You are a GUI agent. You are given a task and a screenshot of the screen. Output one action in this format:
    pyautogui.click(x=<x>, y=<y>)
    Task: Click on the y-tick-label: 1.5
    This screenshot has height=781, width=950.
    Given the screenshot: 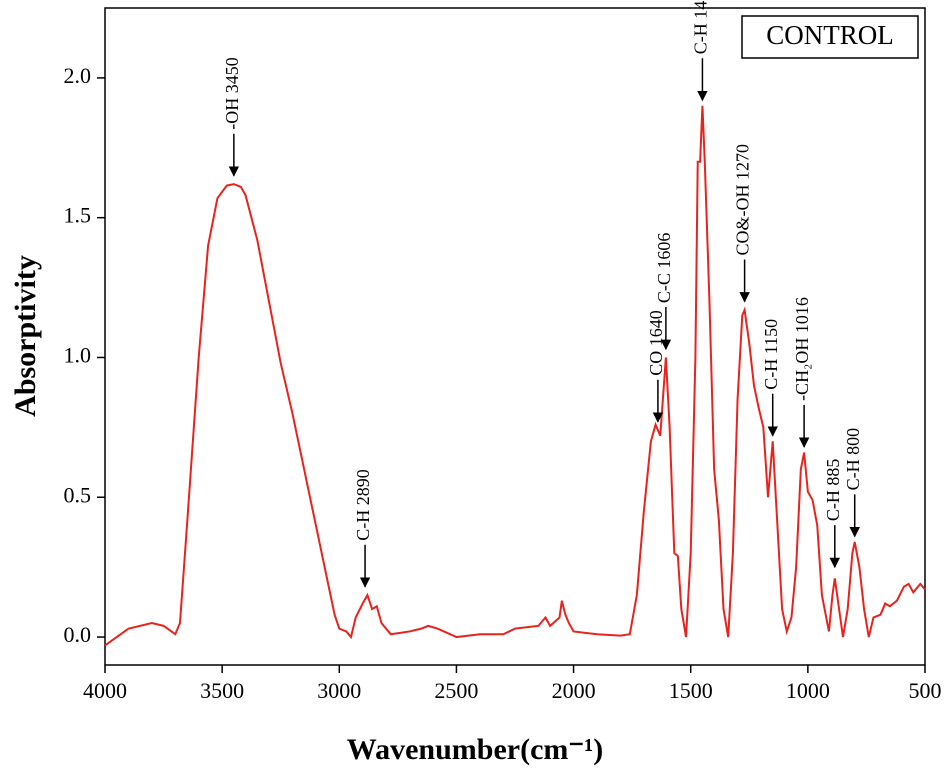 What is the action you would take?
    pyautogui.click(x=78, y=215)
    